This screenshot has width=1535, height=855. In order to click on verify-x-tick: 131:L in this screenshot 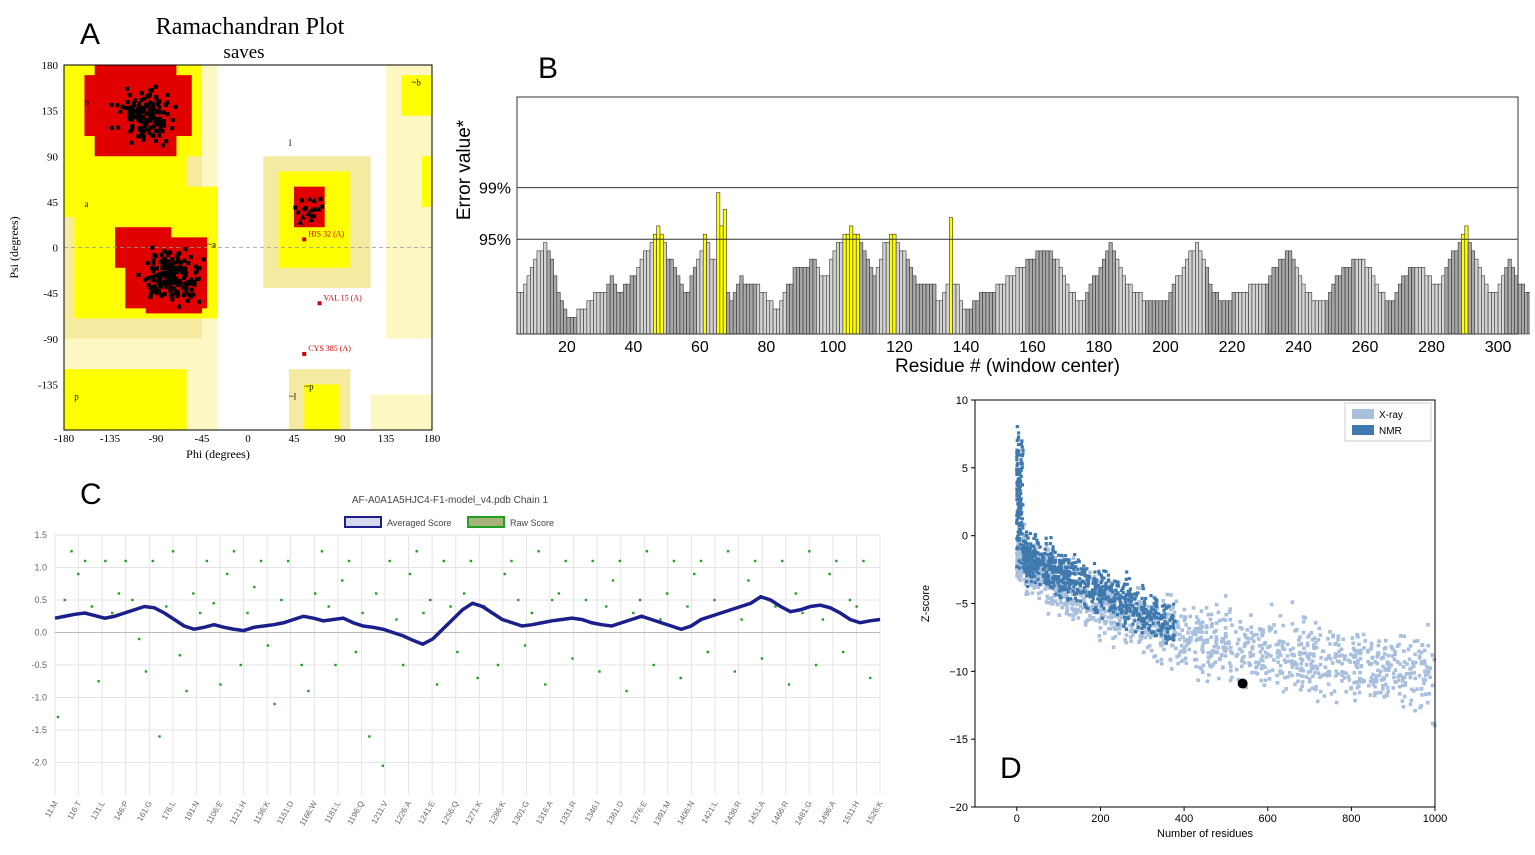, I will do `click(98, 810)`.